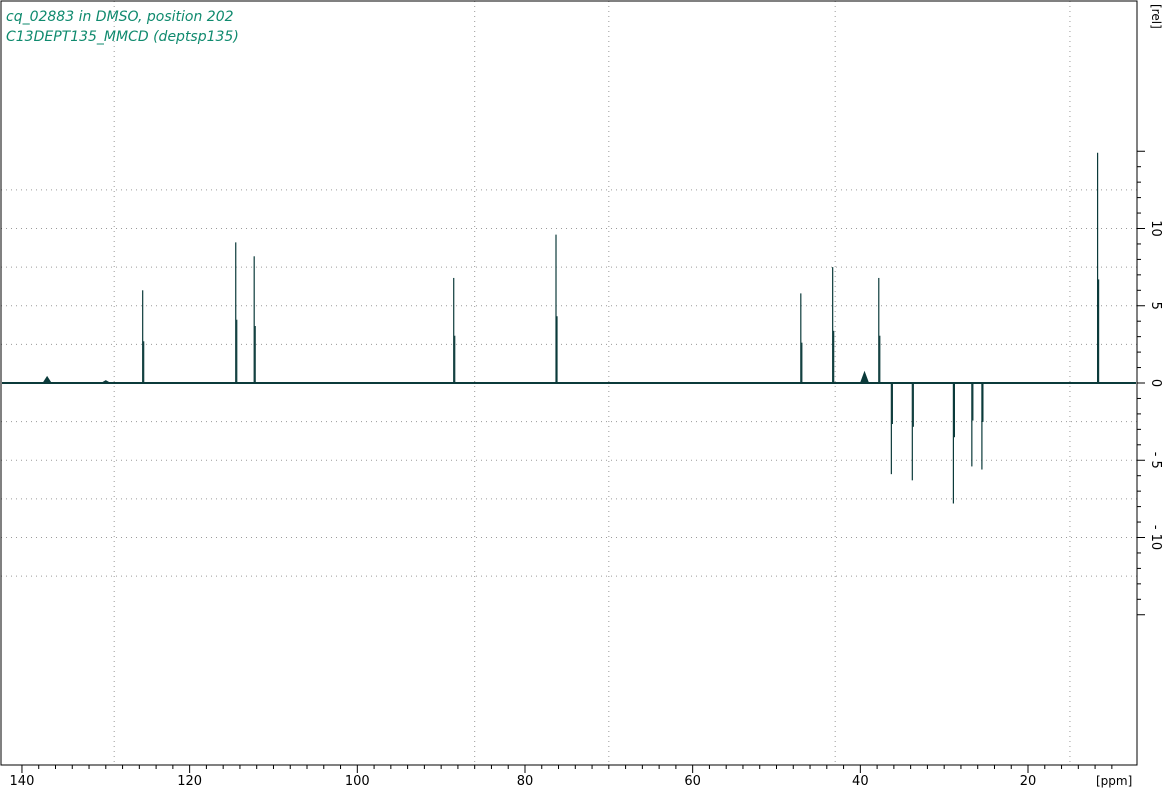 The image size is (1169, 793). What do you see at coordinates (561, 777) in the screenshot?
I see `x-axis: 140 120 100 80 60 40 20` at bounding box center [561, 777].